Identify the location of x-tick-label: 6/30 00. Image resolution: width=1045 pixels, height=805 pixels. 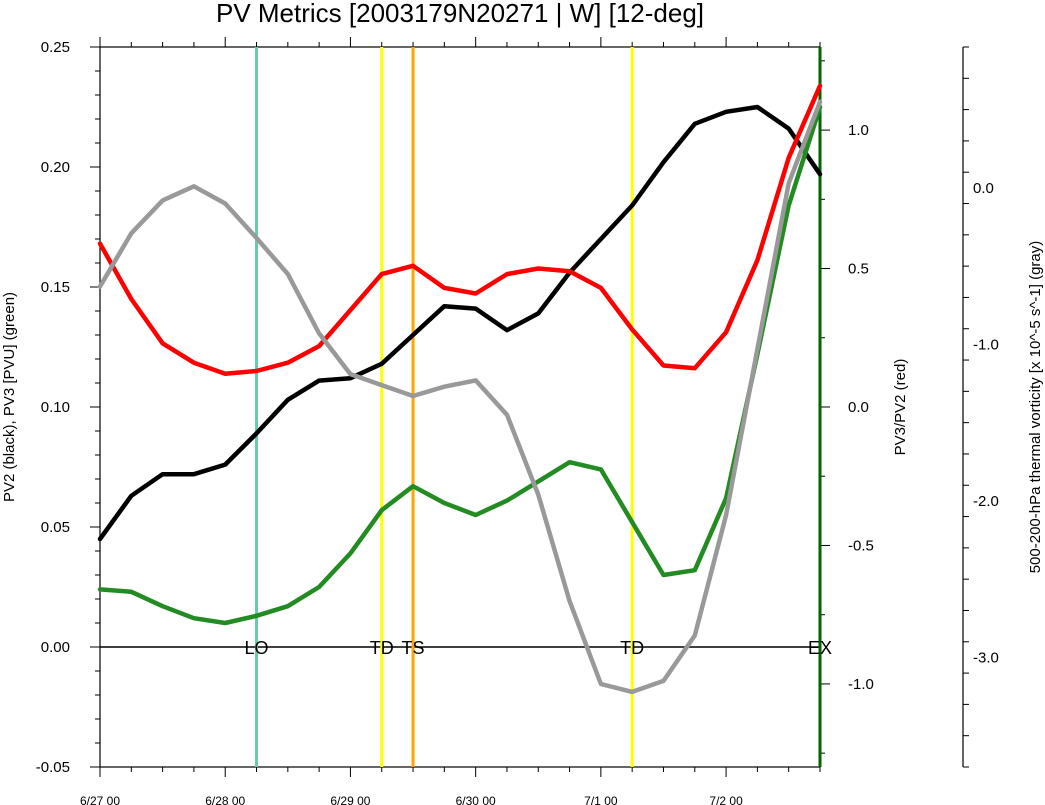
(476, 799).